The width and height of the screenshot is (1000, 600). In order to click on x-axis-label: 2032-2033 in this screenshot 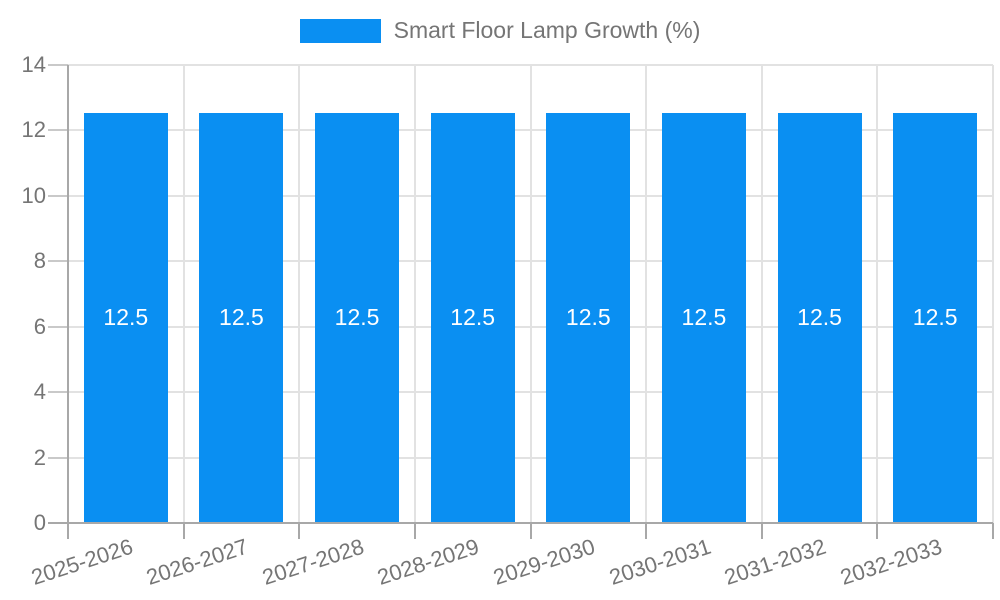, I will do `click(891, 561)`.